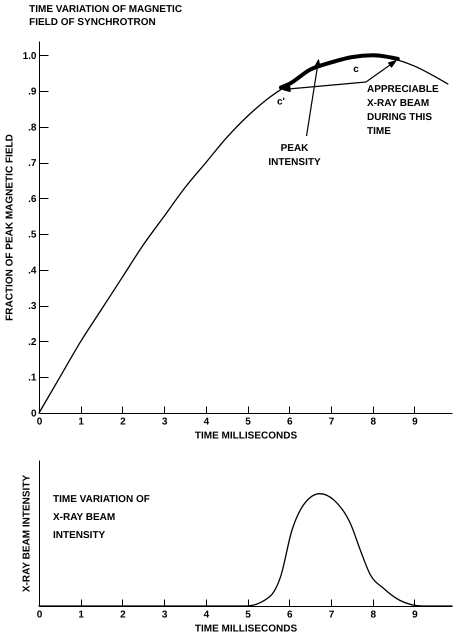  I want to click on chart-title: TIME VARIATION OF MAGNETIC FIELD OF SYNCHROTRON, so click(105, 16).